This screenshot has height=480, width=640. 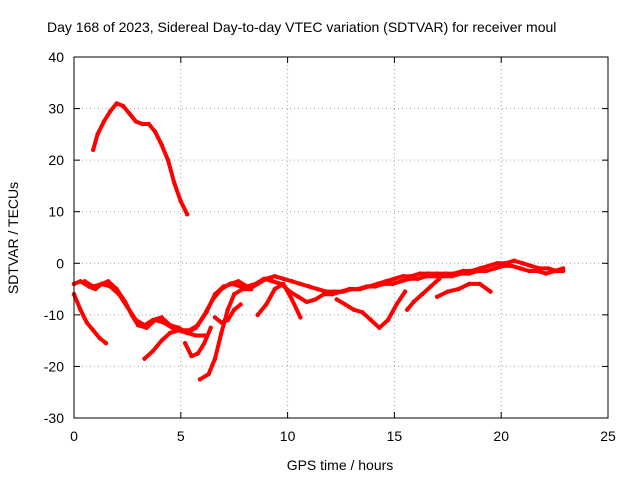 I want to click on x-tick-label-5: 25, so click(x=608, y=436).